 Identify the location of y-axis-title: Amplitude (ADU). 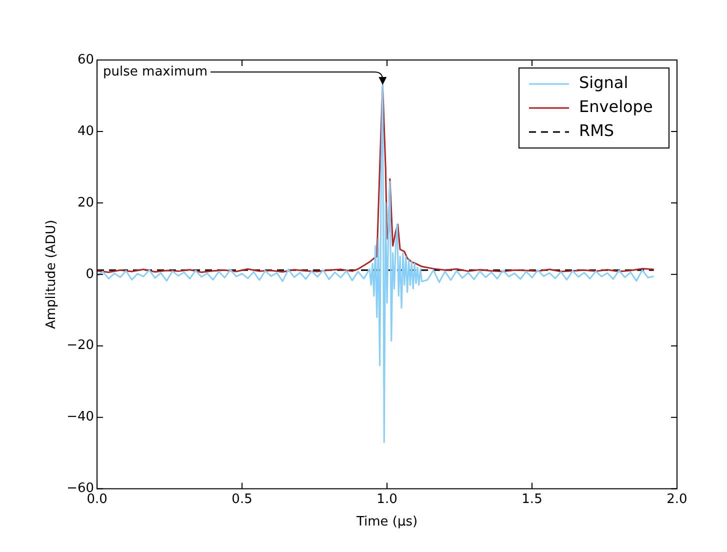
(52, 275).